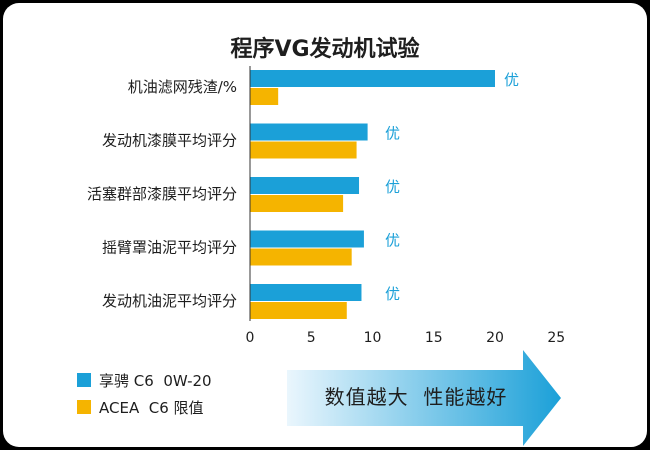 The height and width of the screenshot is (450, 650). Describe the element at coordinates (434, 338) in the screenshot. I see `x-tick-label: 15` at that location.